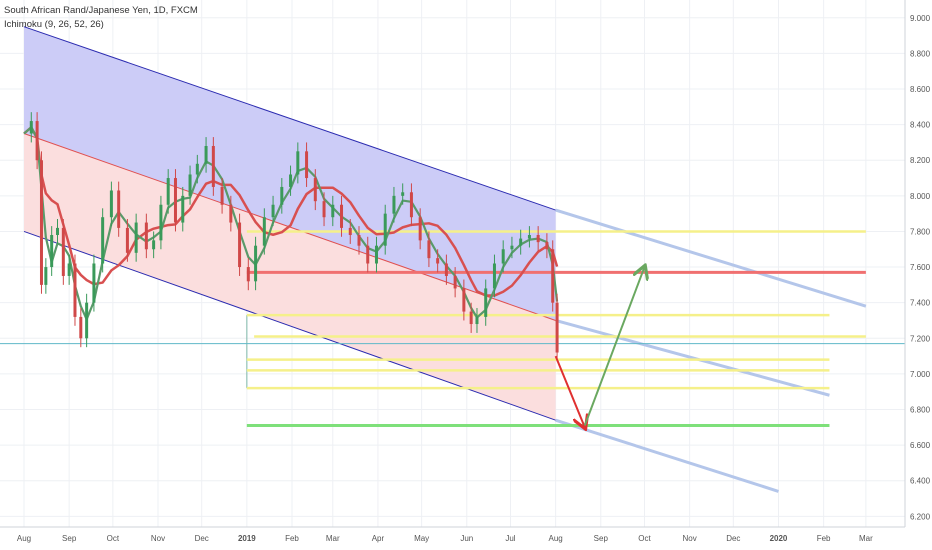 The width and height of the screenshot is (932, 550). I want to click on y-tick-label: 8.600, so click(920, 89).